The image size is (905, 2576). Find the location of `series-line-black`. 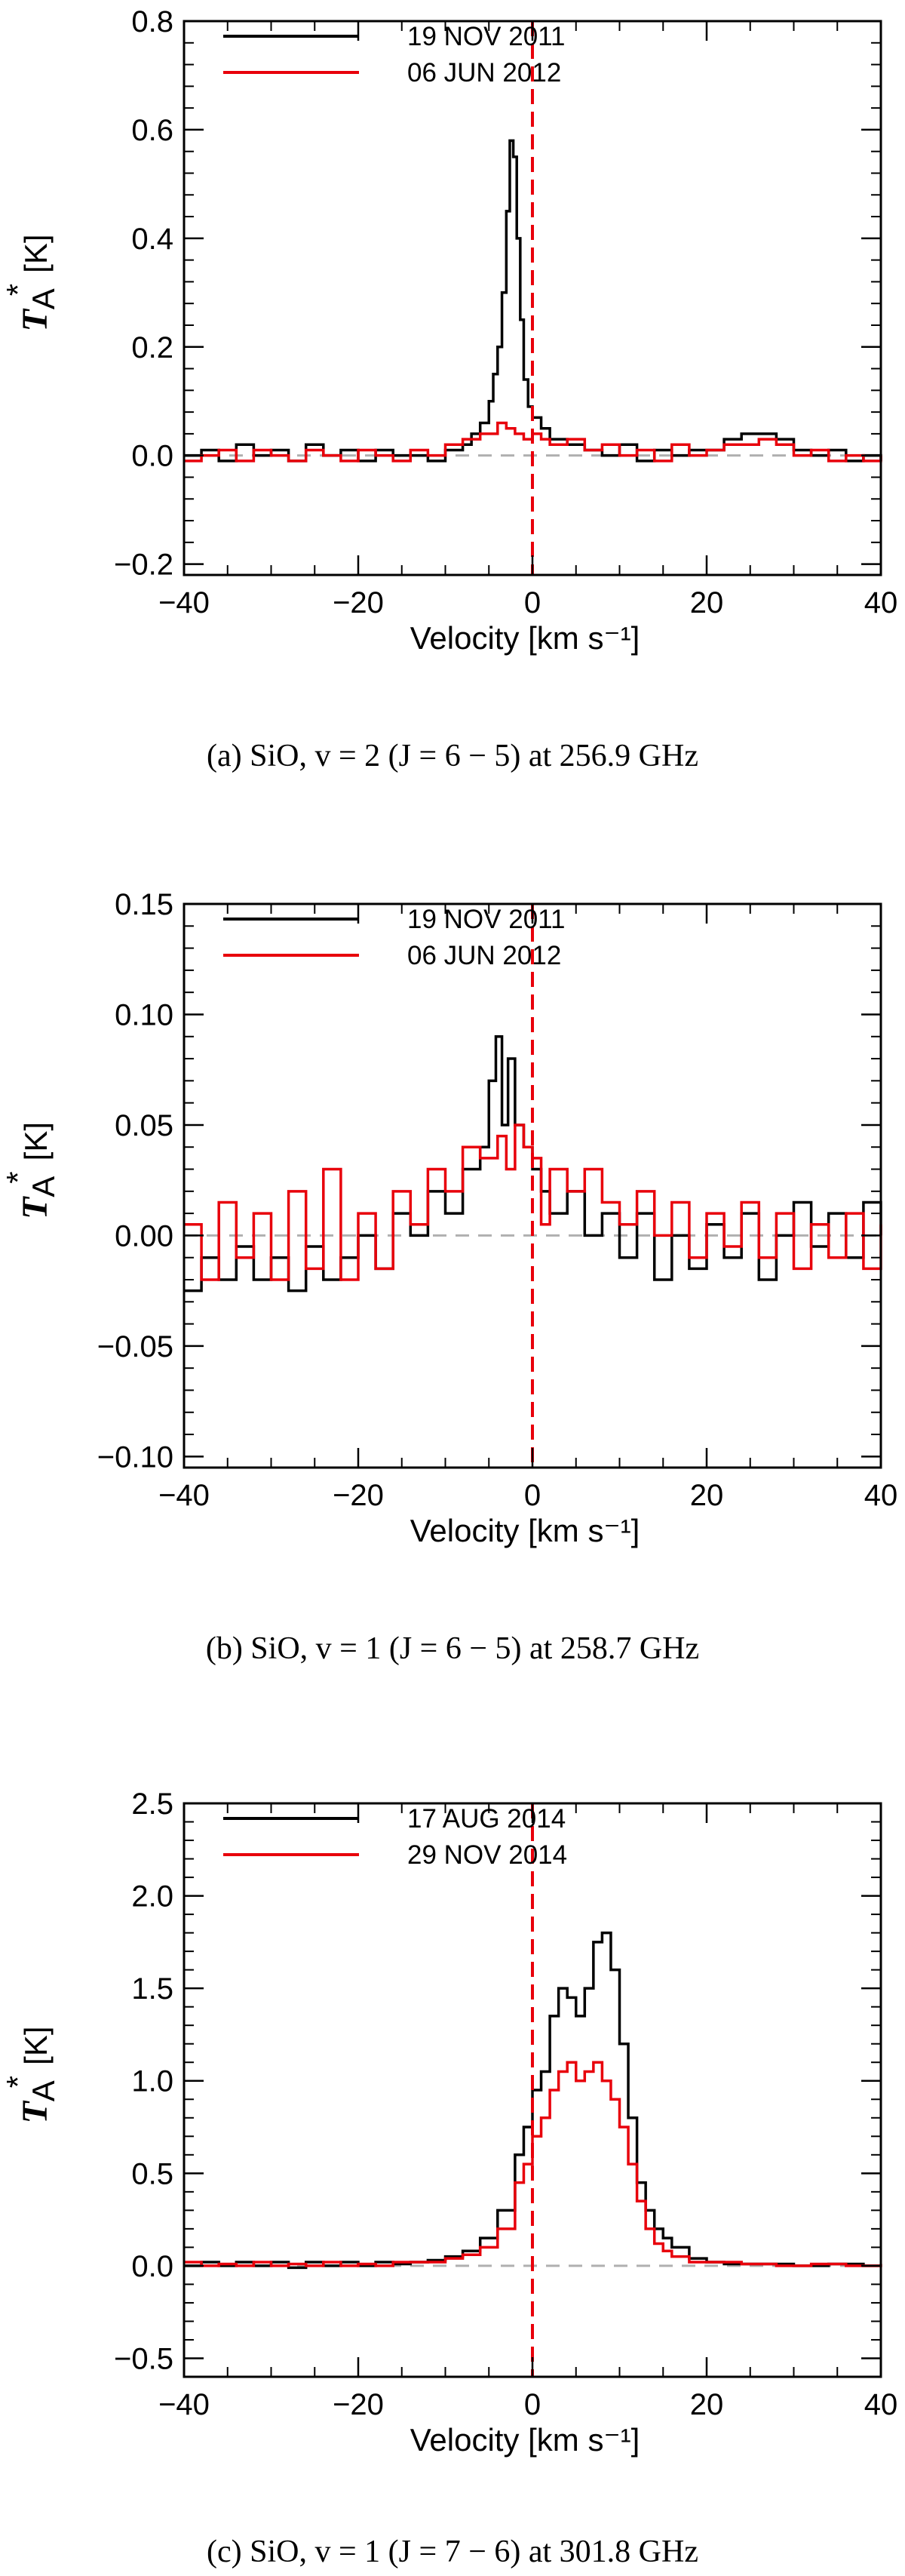

series-line-black is located at coordinates (532, 2100).